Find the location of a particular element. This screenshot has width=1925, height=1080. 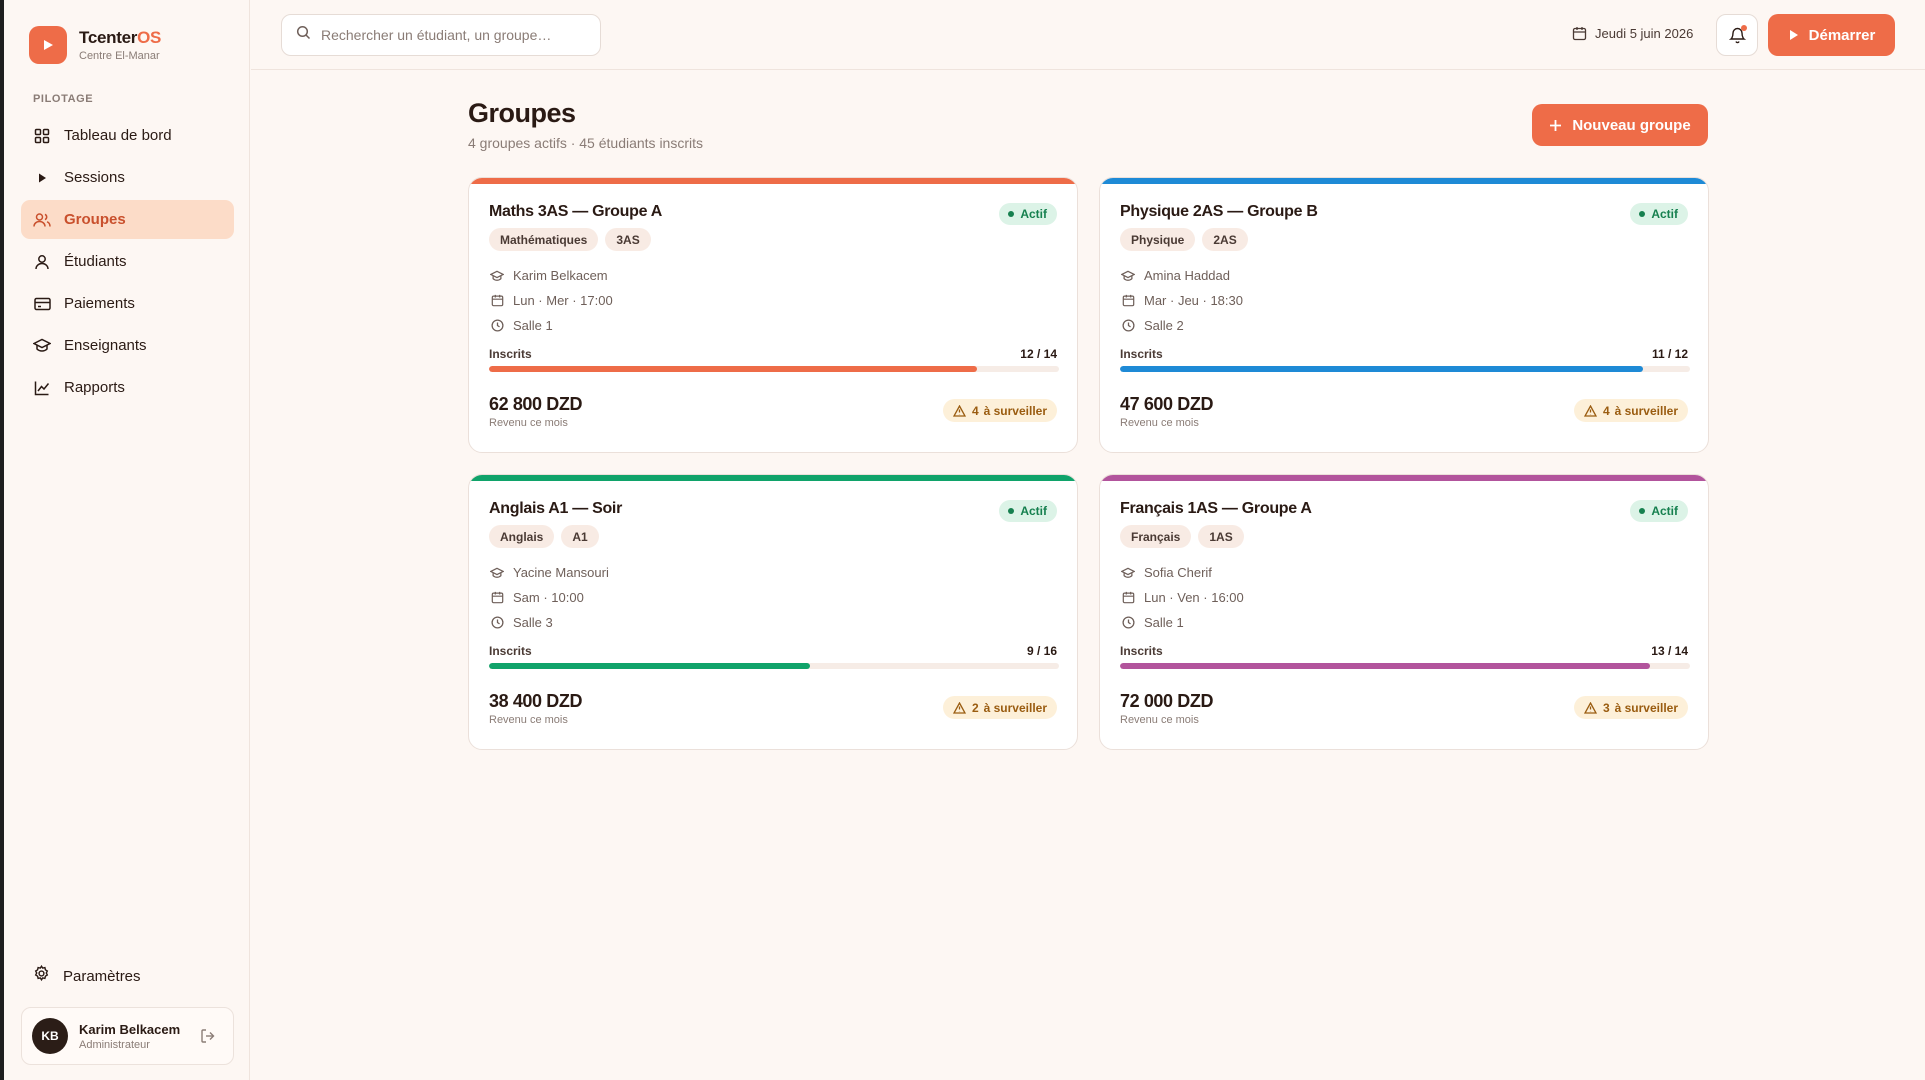

sidebar-item-payments: Paiements is located at coordinates (127, 303).